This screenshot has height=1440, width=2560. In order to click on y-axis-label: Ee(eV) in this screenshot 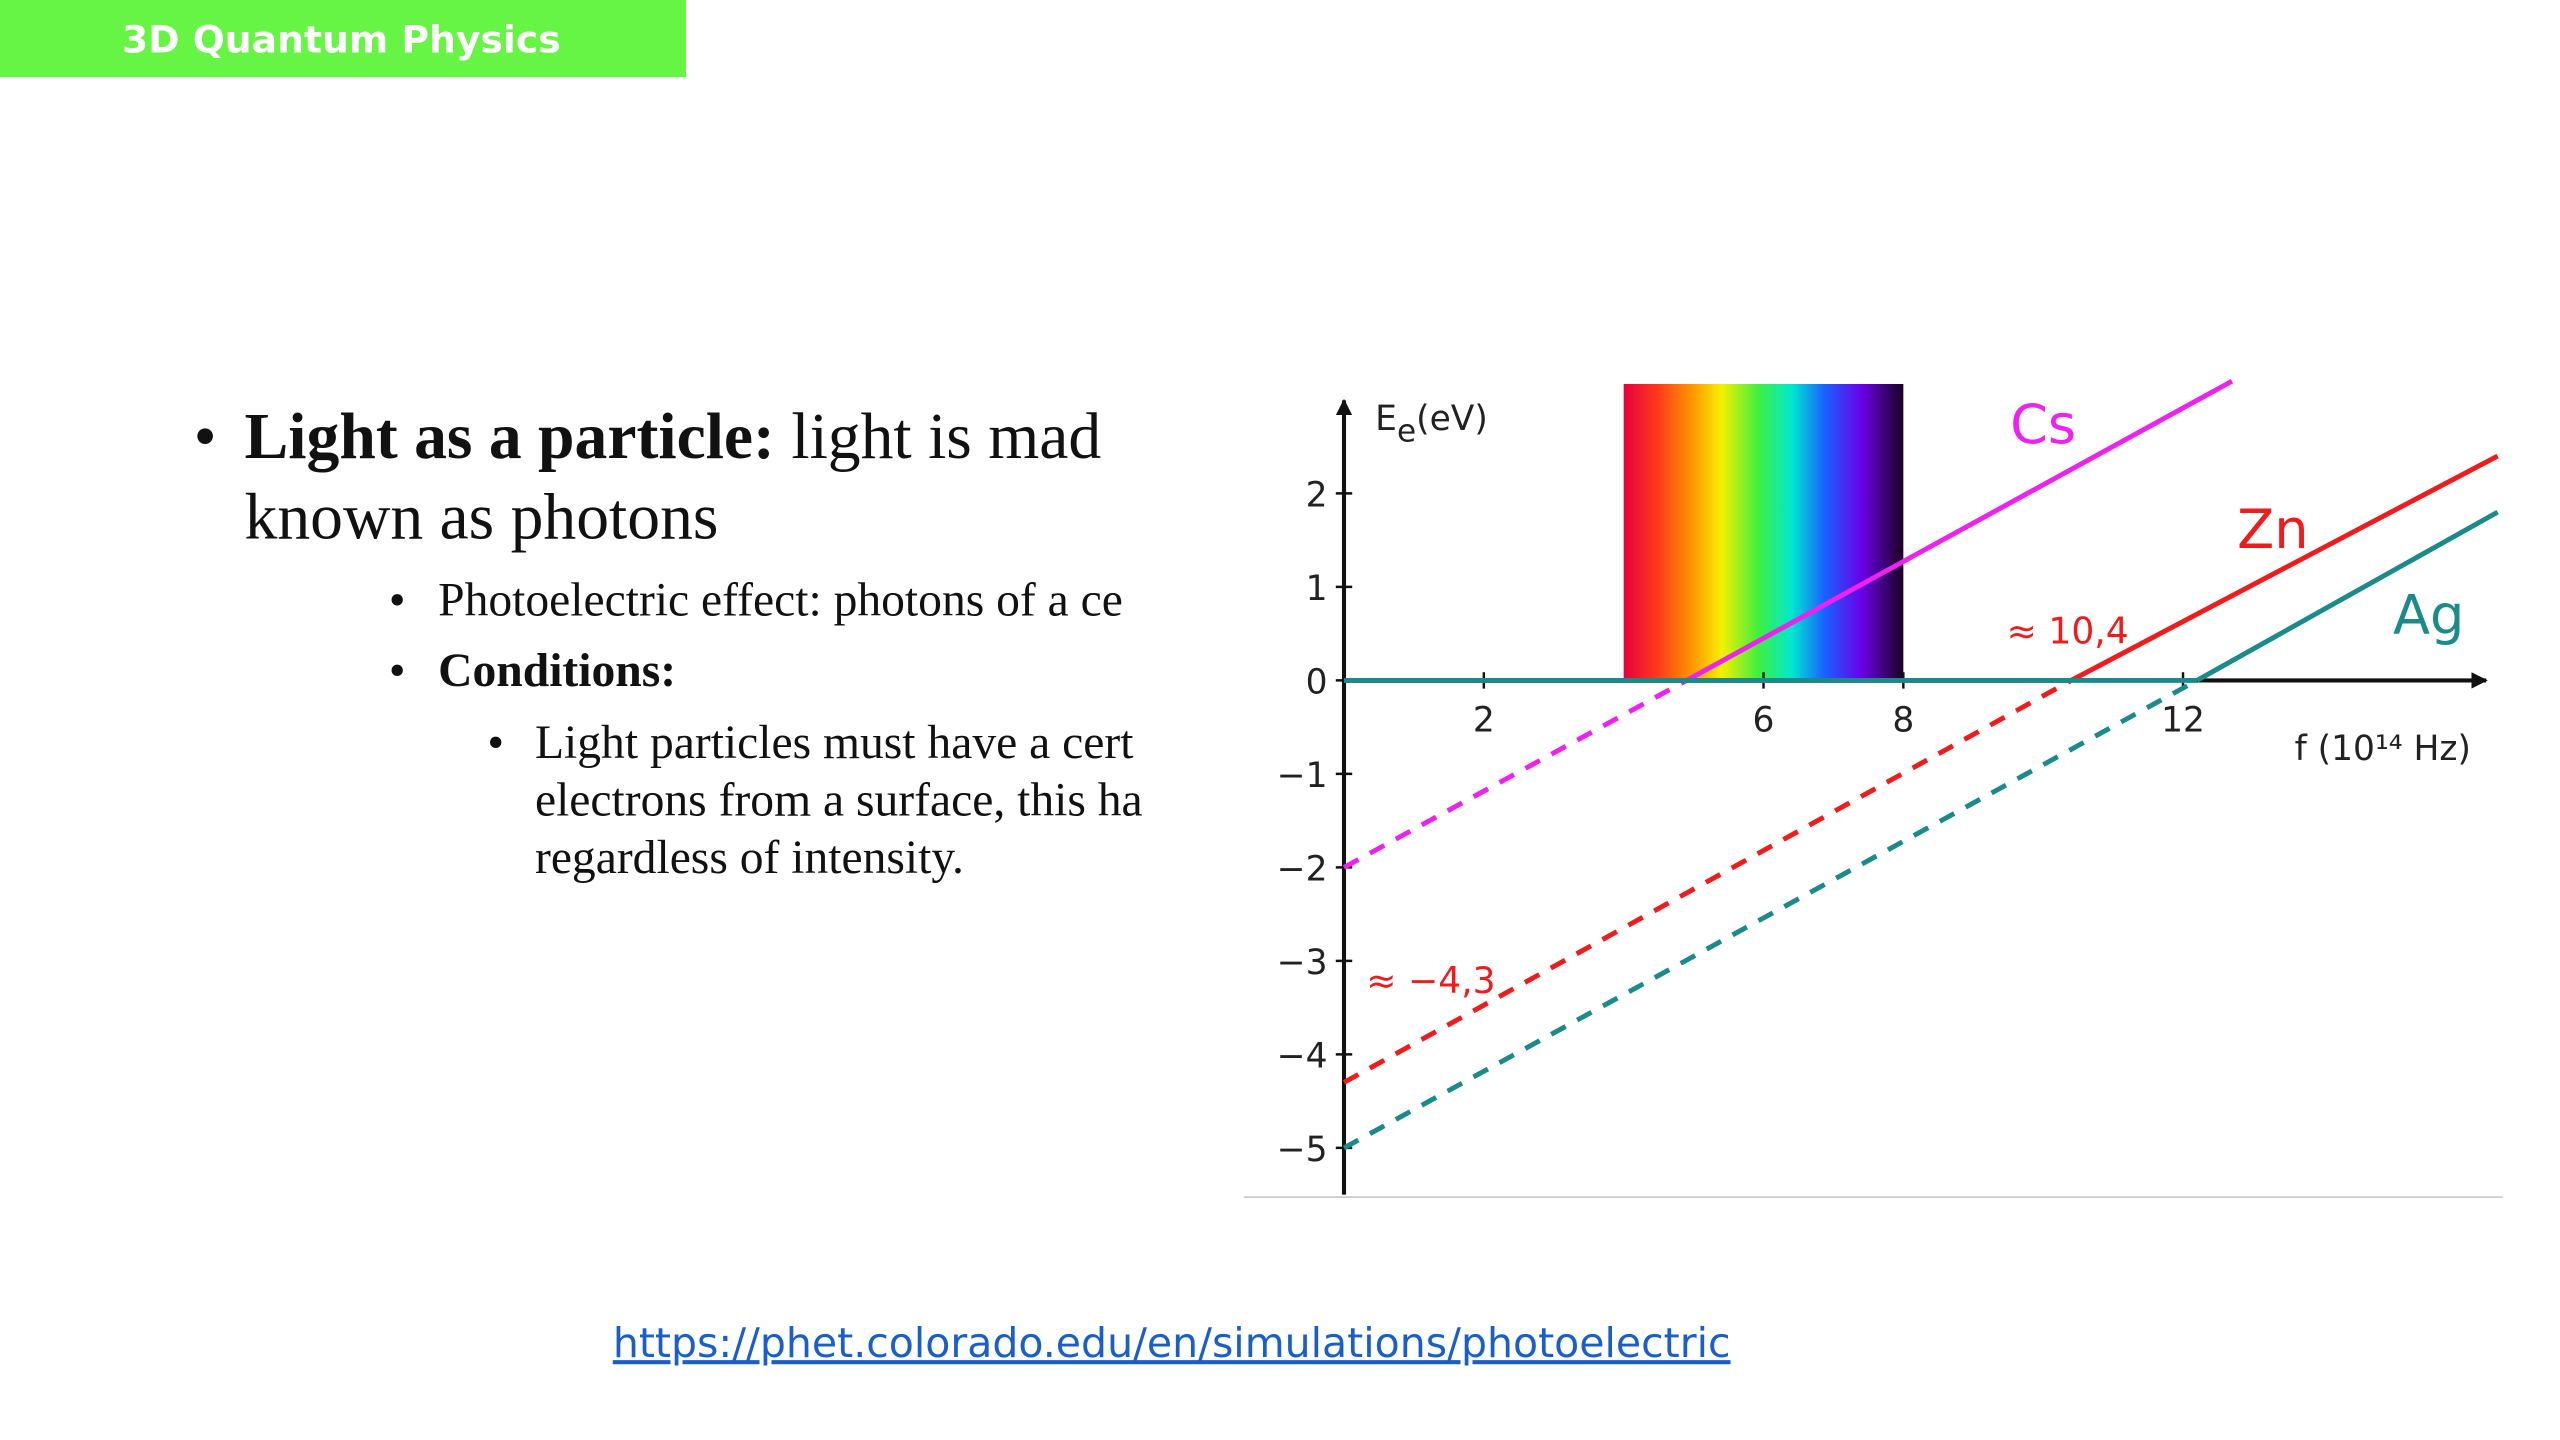, I will do `click(1431, 424)`.